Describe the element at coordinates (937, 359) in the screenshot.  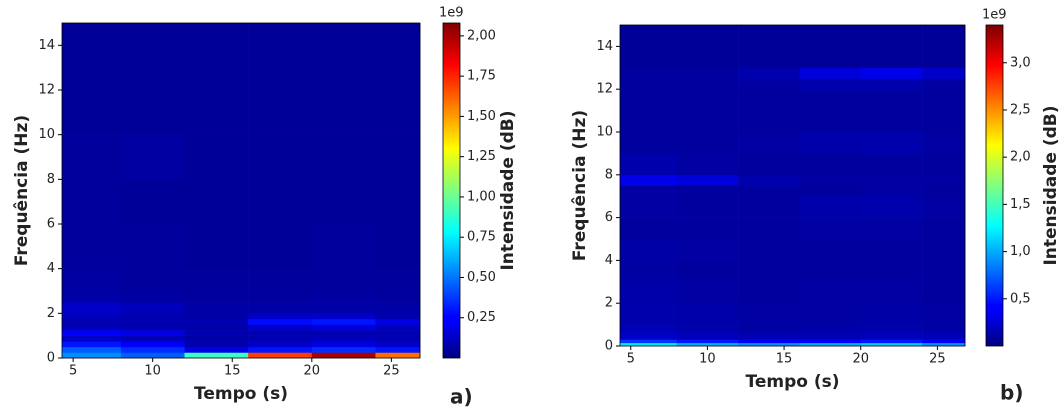
I see `x-tick-label: 25` at that location.